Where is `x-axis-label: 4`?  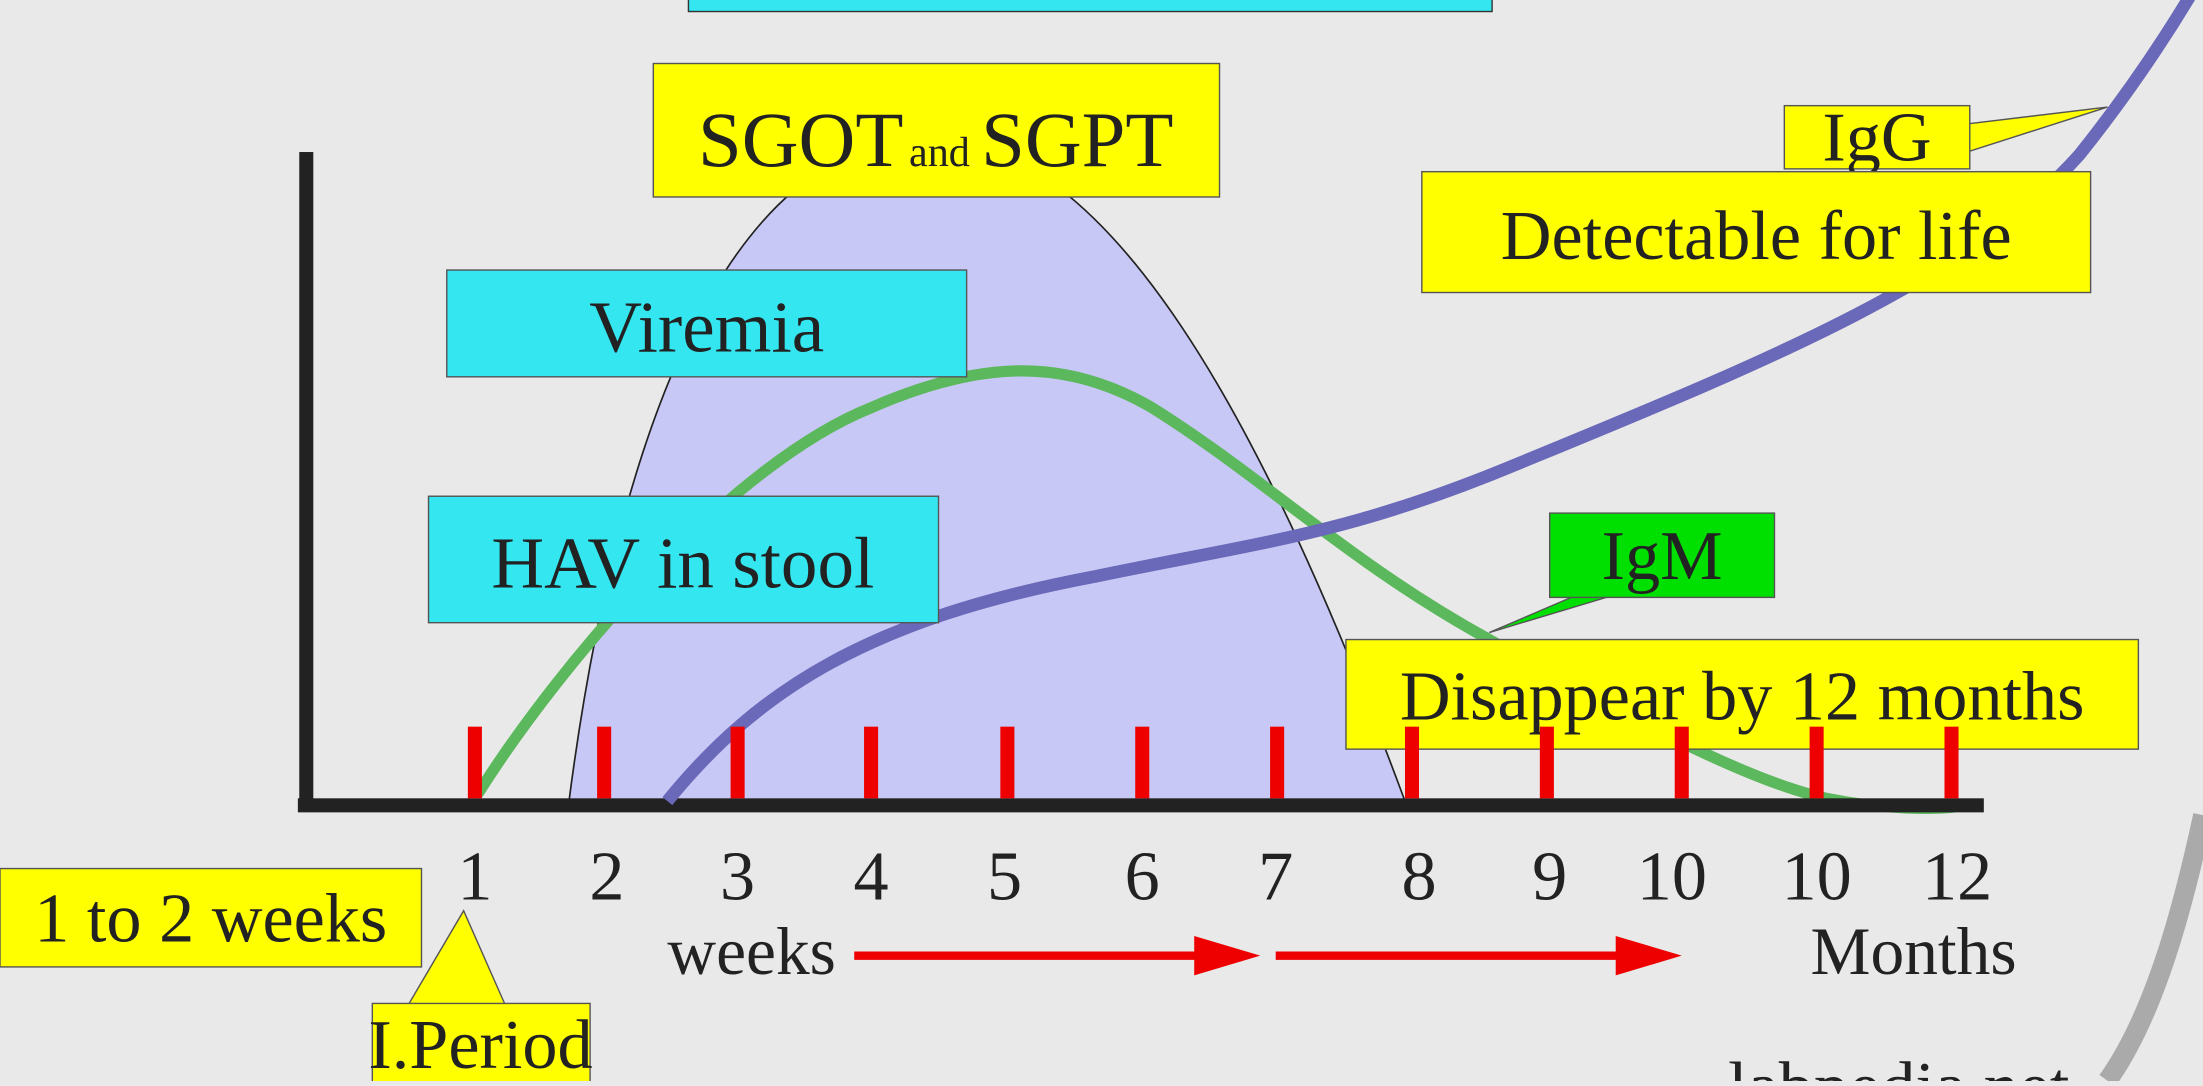 x-axis-label: 4 is located at coordinates (871, 876).